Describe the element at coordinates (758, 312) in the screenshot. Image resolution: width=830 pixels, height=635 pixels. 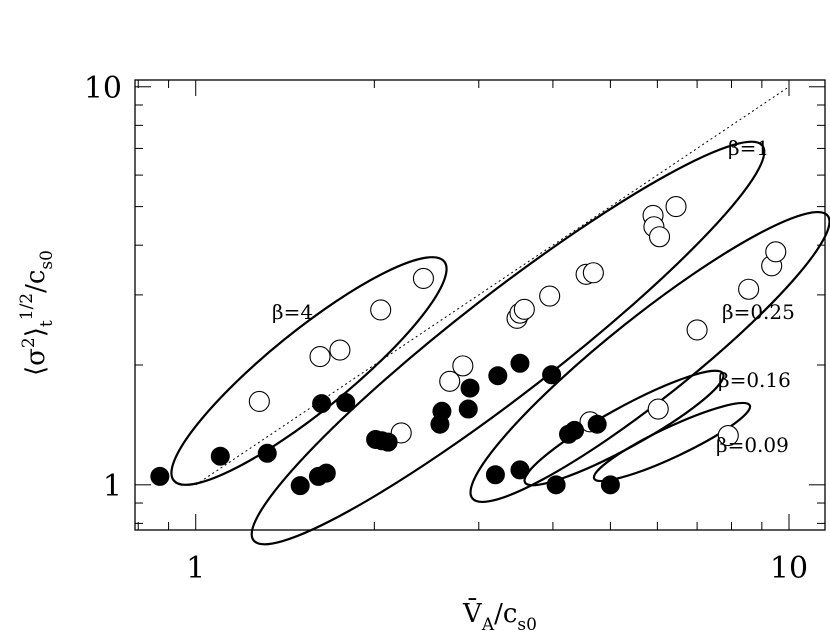
I see `group-label-beta-0.25: β=0.25` at that location.